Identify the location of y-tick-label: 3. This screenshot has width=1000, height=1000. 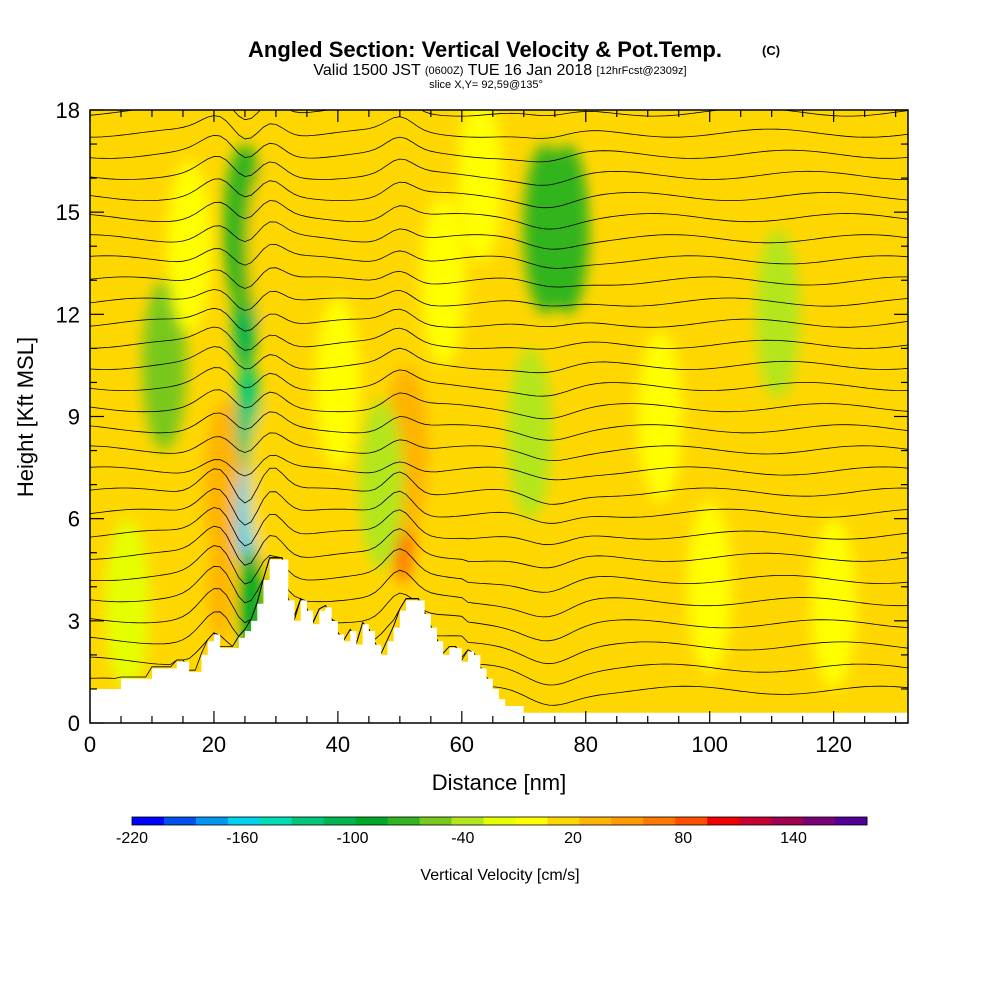
(74, 621).